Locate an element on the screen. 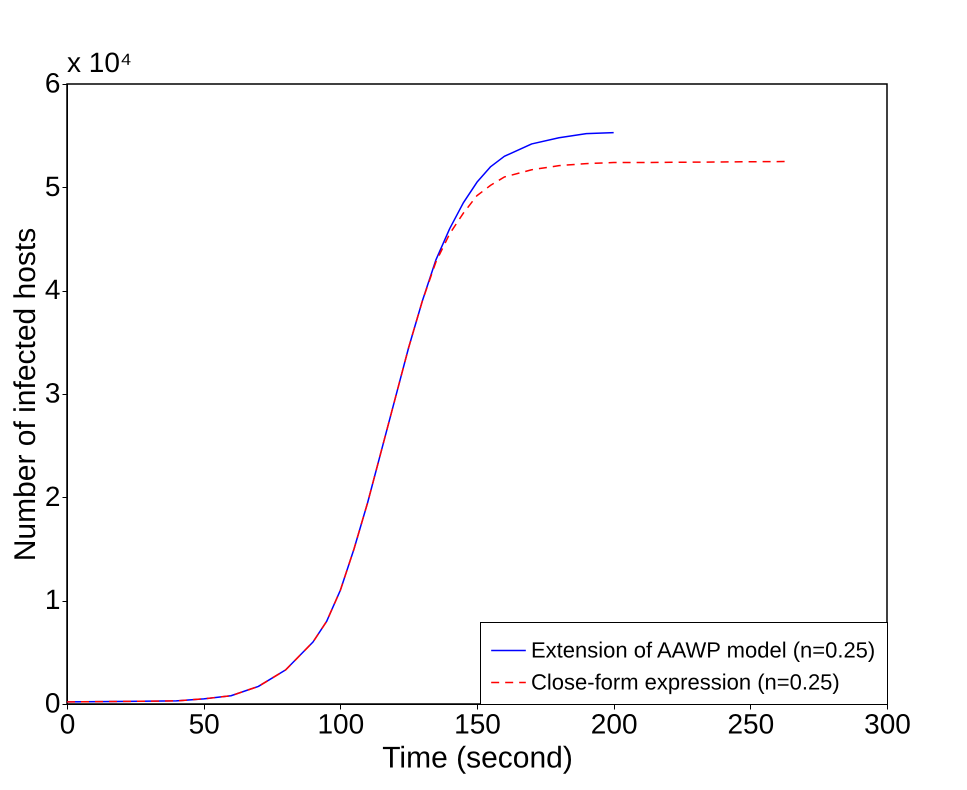 This screenshot has height=790, width=967. y-tick-label: 3 is located at coordinates (52, 393).